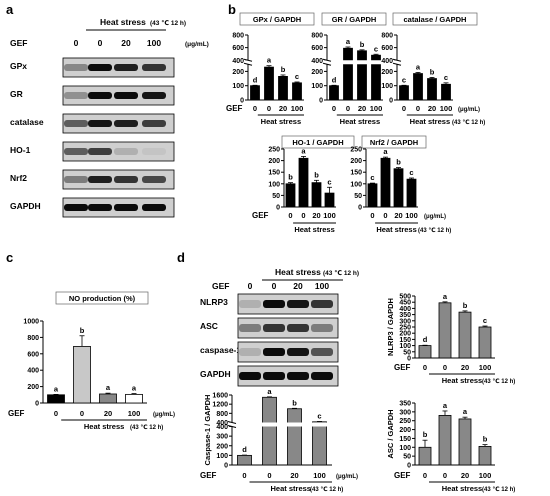  What do you see at coordinates (181, 257) in the screenshot?
I see `panel-letter-d: d` at bounding box center [181, 257].